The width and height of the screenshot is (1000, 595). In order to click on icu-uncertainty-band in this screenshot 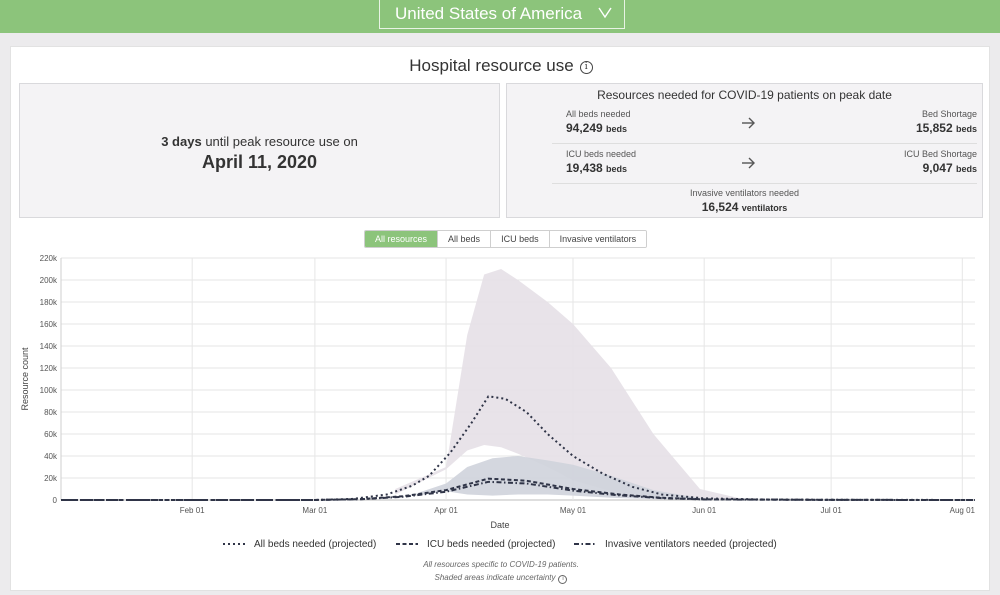, I will do `click(560, 478)`.